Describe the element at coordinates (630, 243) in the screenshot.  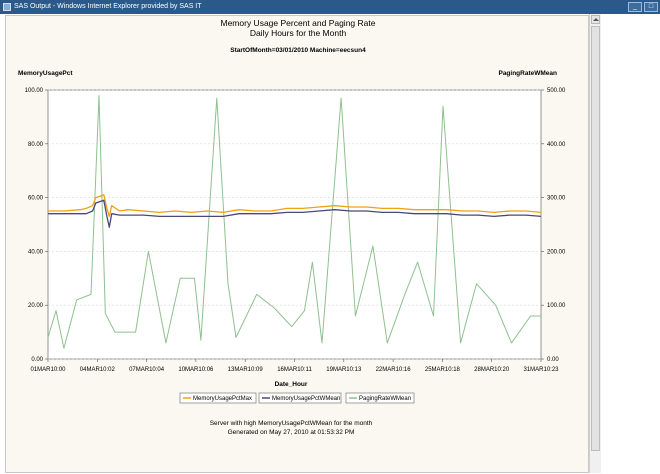
I see `desktop-background` at that location.